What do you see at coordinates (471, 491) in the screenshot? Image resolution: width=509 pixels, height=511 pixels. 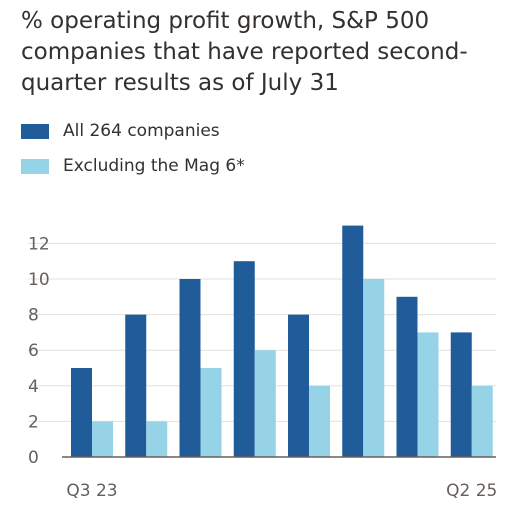 I see `x-tick-label-last: Q2 25` at bounding box center [471, 491].